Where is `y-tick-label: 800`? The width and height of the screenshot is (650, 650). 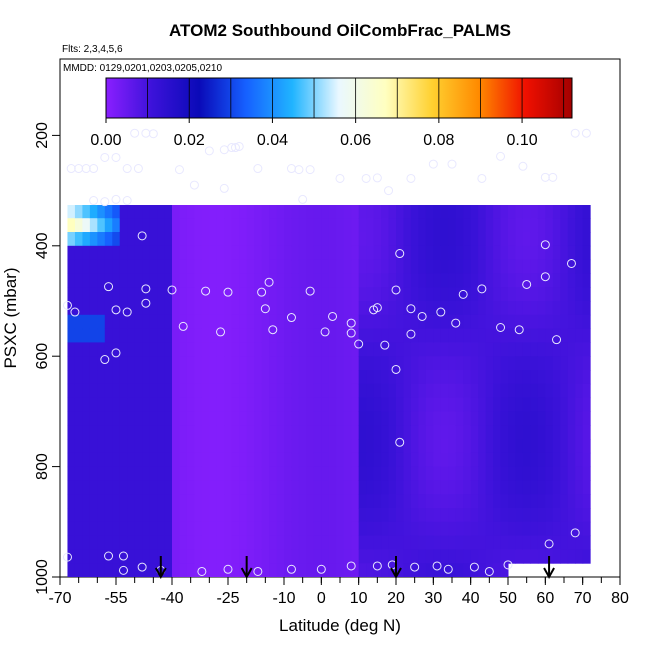
y-tick-label: 800 is located at coordinates (42, 466).